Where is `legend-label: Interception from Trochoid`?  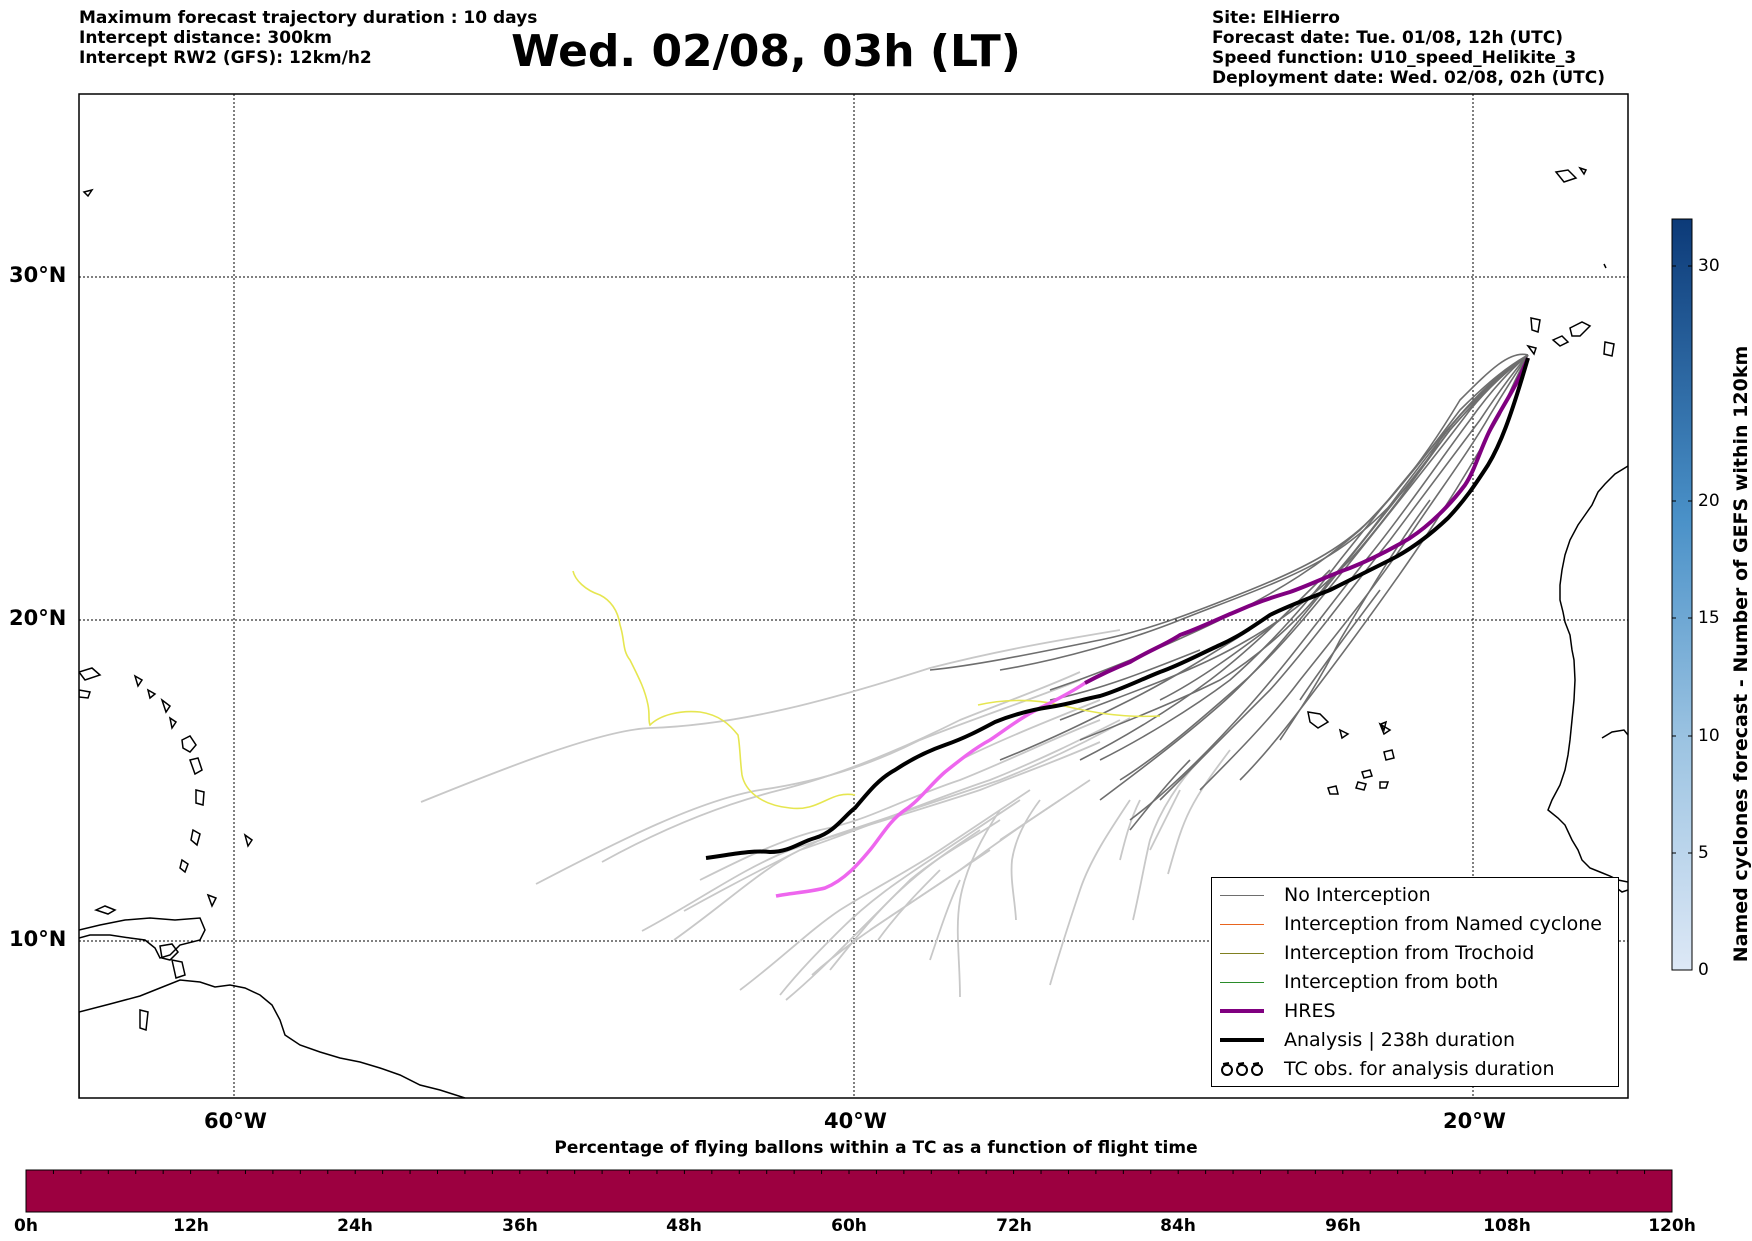
legend-label: Interception from Trochoid is located at coordinates (1409, 953).